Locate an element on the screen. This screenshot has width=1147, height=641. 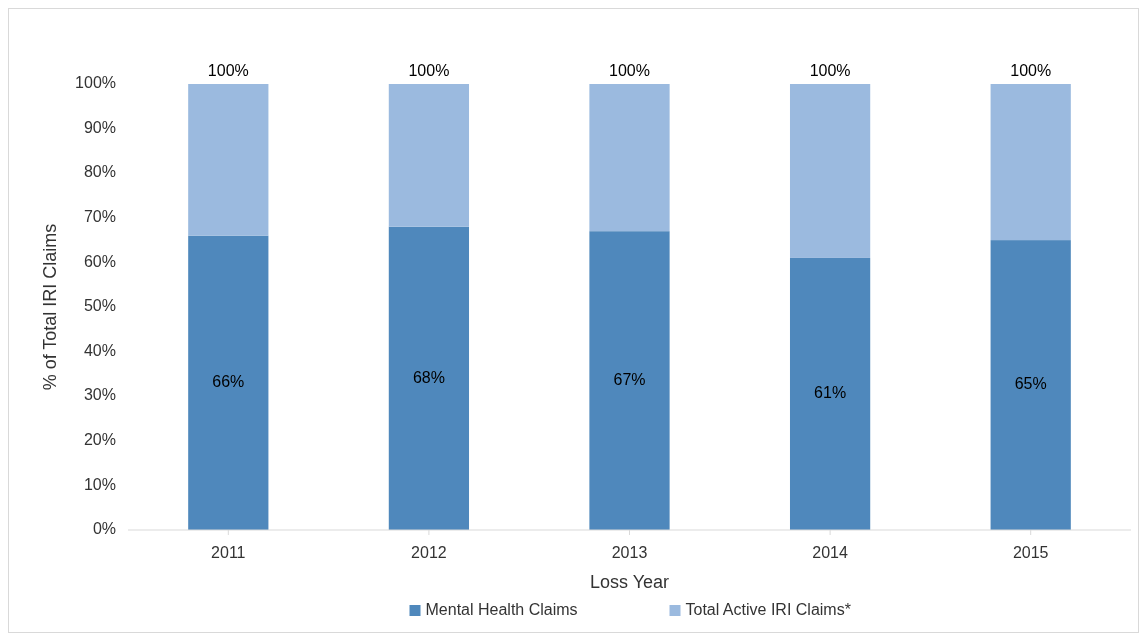
y-tick-label: 100% is located at coordinates (95, 83).